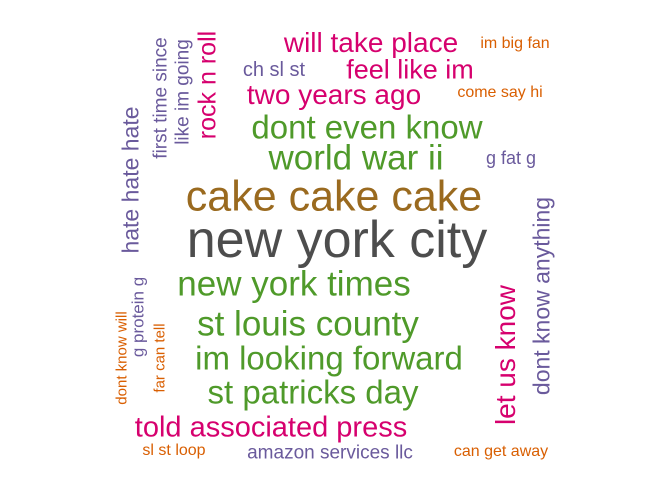 The height and width of the screenshot is (480, 672). What do you see at coordinates (130, 180) in the screenshot?
I see `word-hate-hate-hate: hate hate hate` at bounding box center [130, 180].